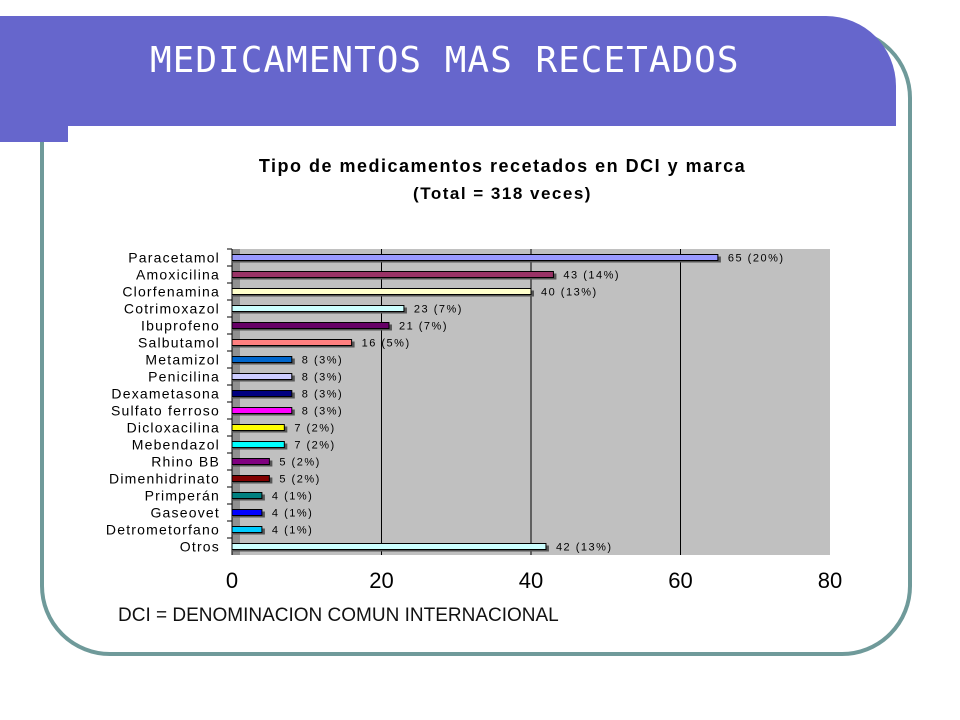 This screenshot has width=960, height=720. Describe the element at coordinates (172, 309) in the screenshot. I see `category-label: Cotrimoxazol` at that location.